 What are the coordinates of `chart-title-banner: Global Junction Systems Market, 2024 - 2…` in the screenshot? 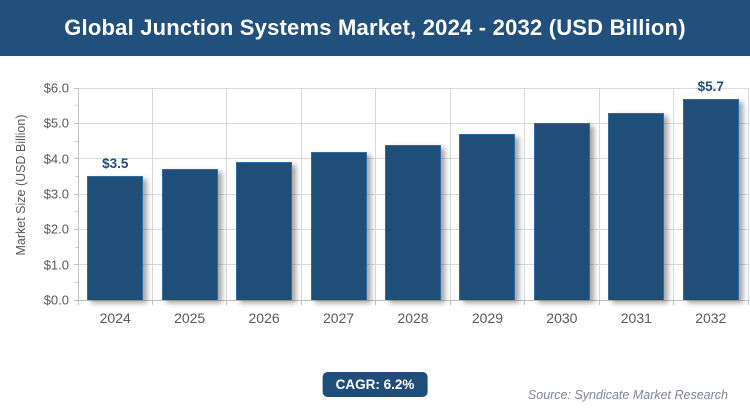 It's located at (375, 28).